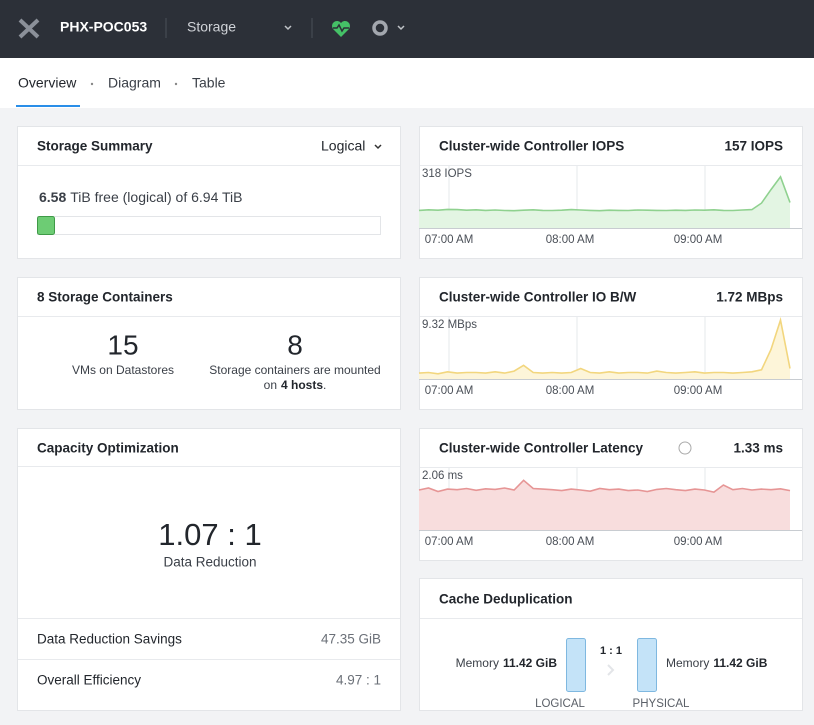  What do you see at coordinates (47, 83) in the screenshot?
I see `tab: Overview` at bounding box center [47, 83].